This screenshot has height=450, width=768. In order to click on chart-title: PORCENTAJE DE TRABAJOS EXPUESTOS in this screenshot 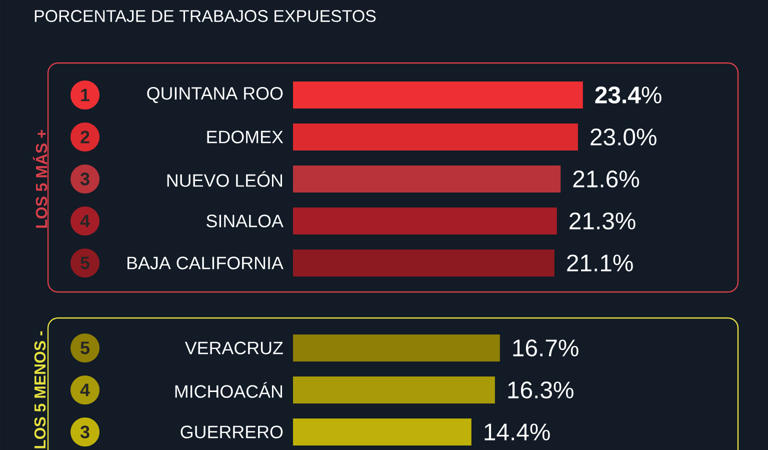, I will do `click(205, 16)`.